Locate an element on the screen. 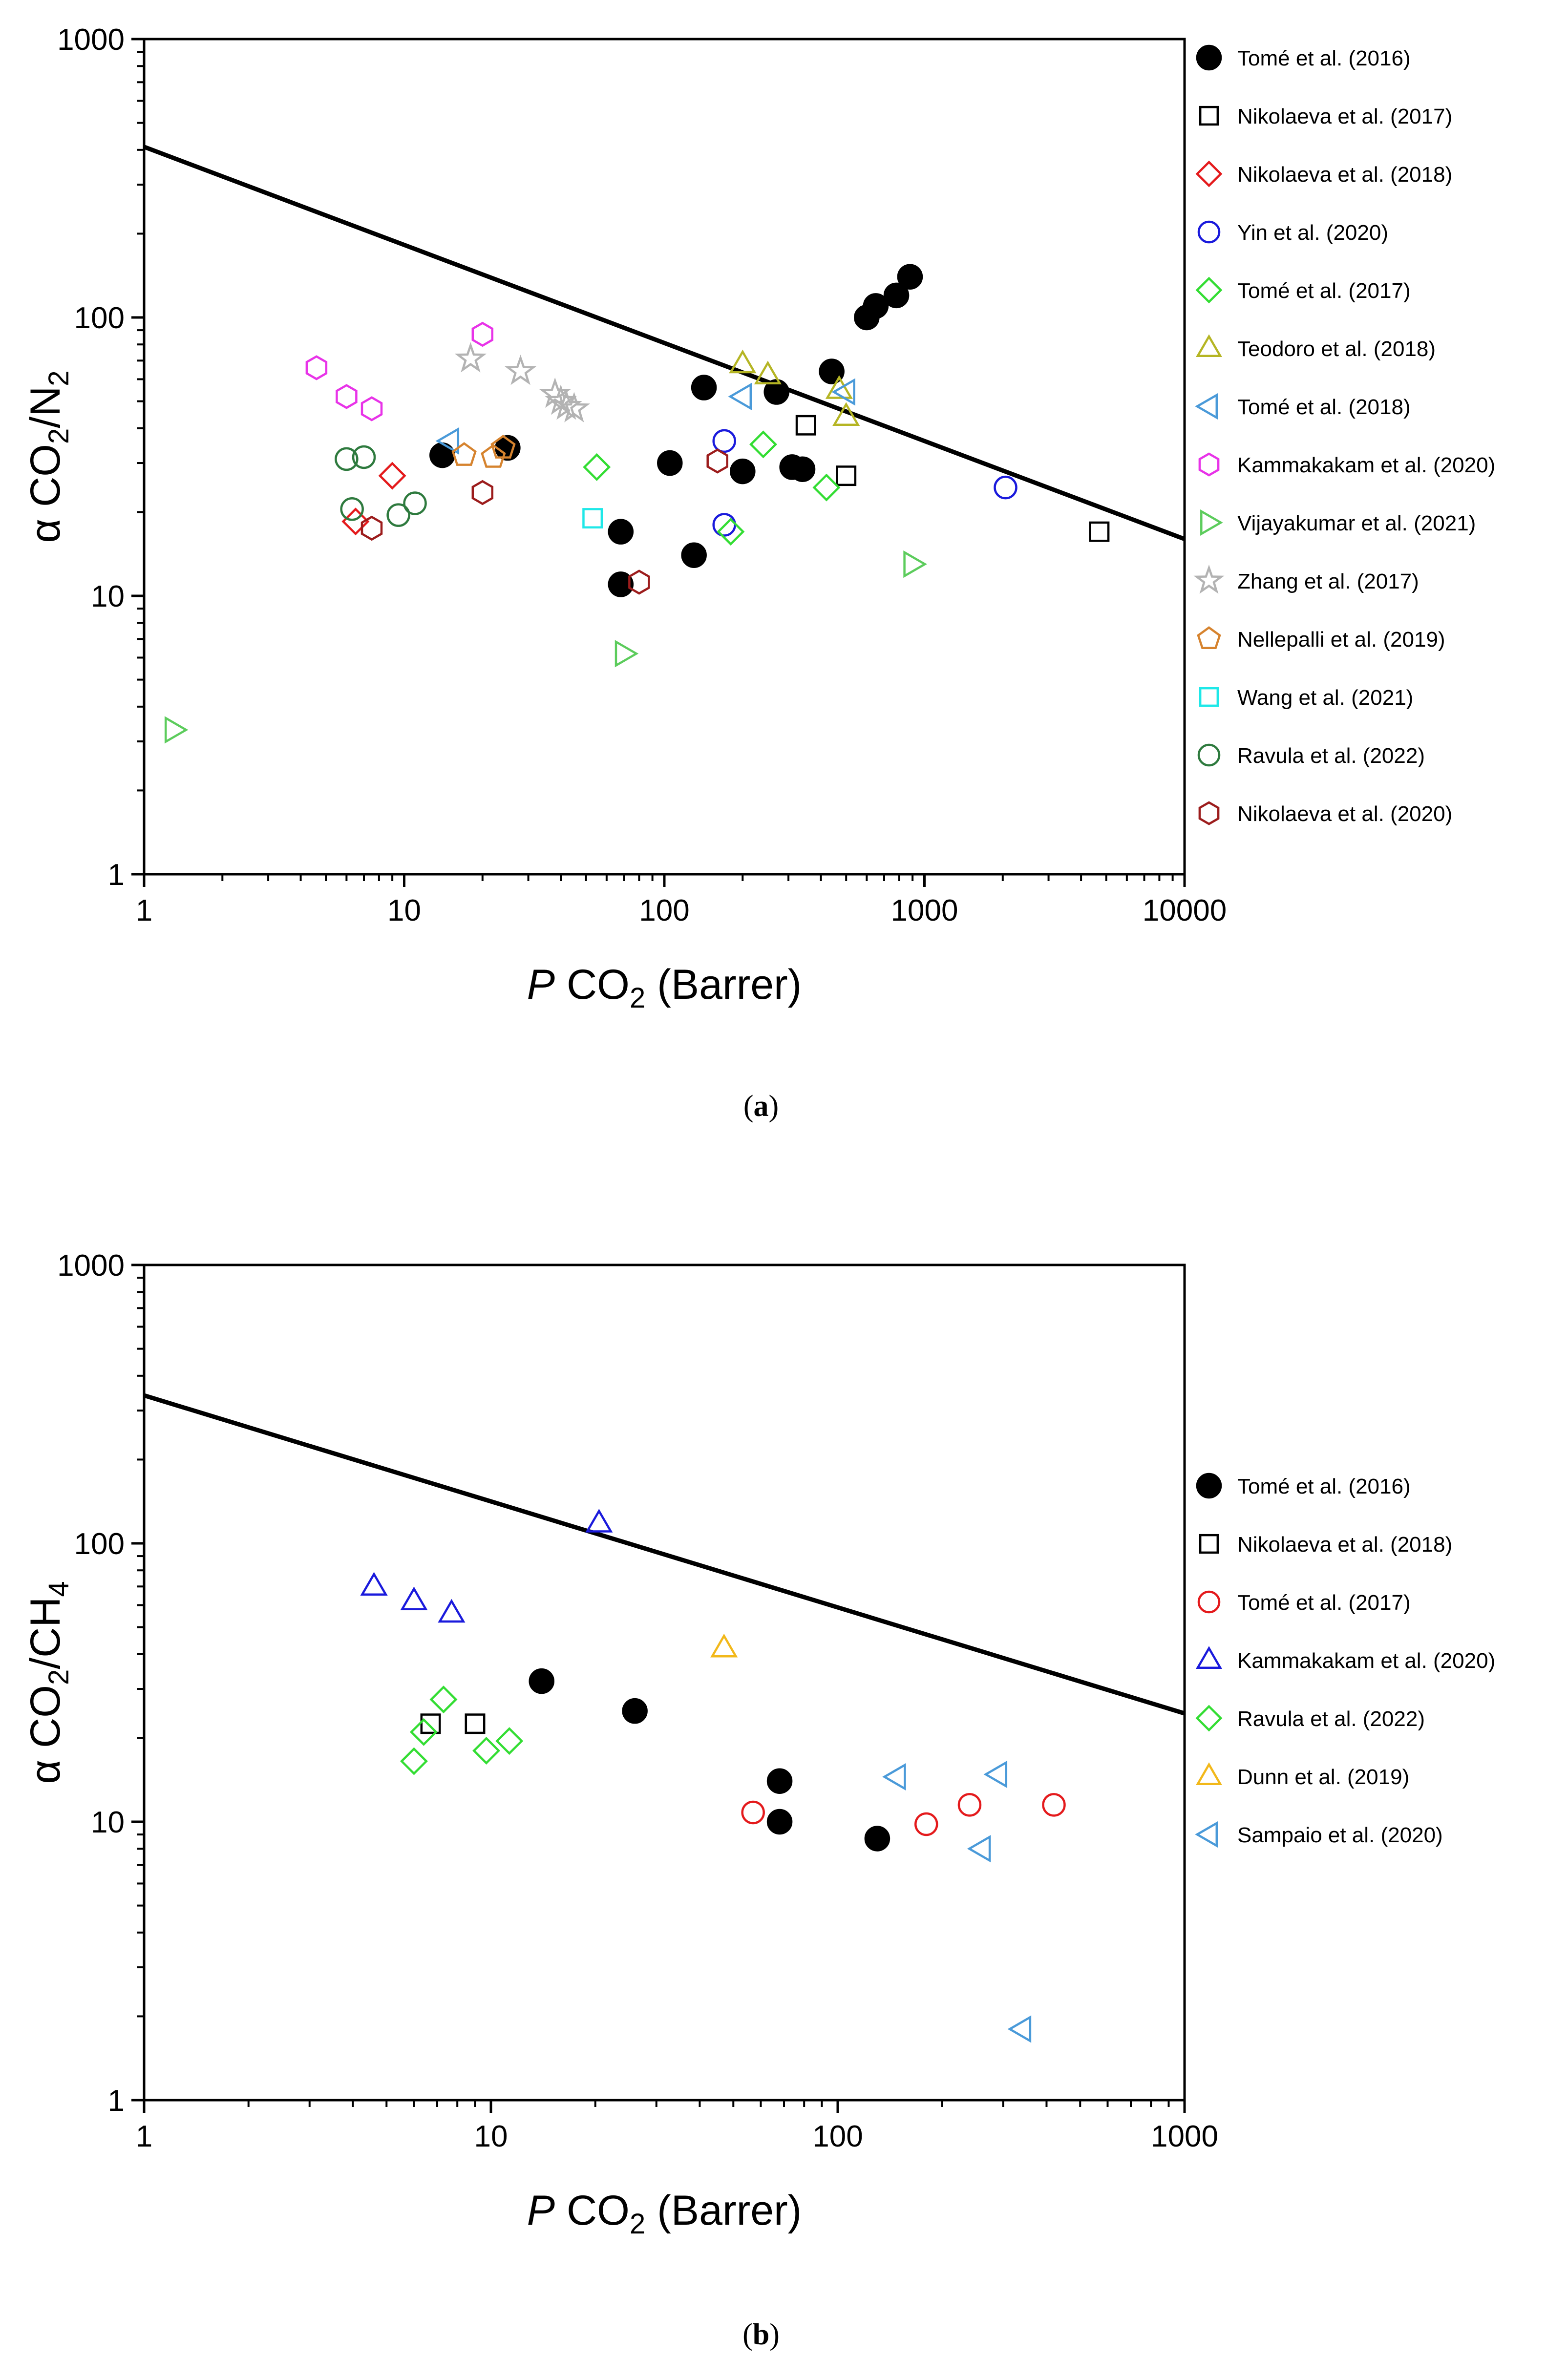 This screenshot has width=1547, height=2380. series-ravula-et-al-2022 is located at coordinates (462, 1730).